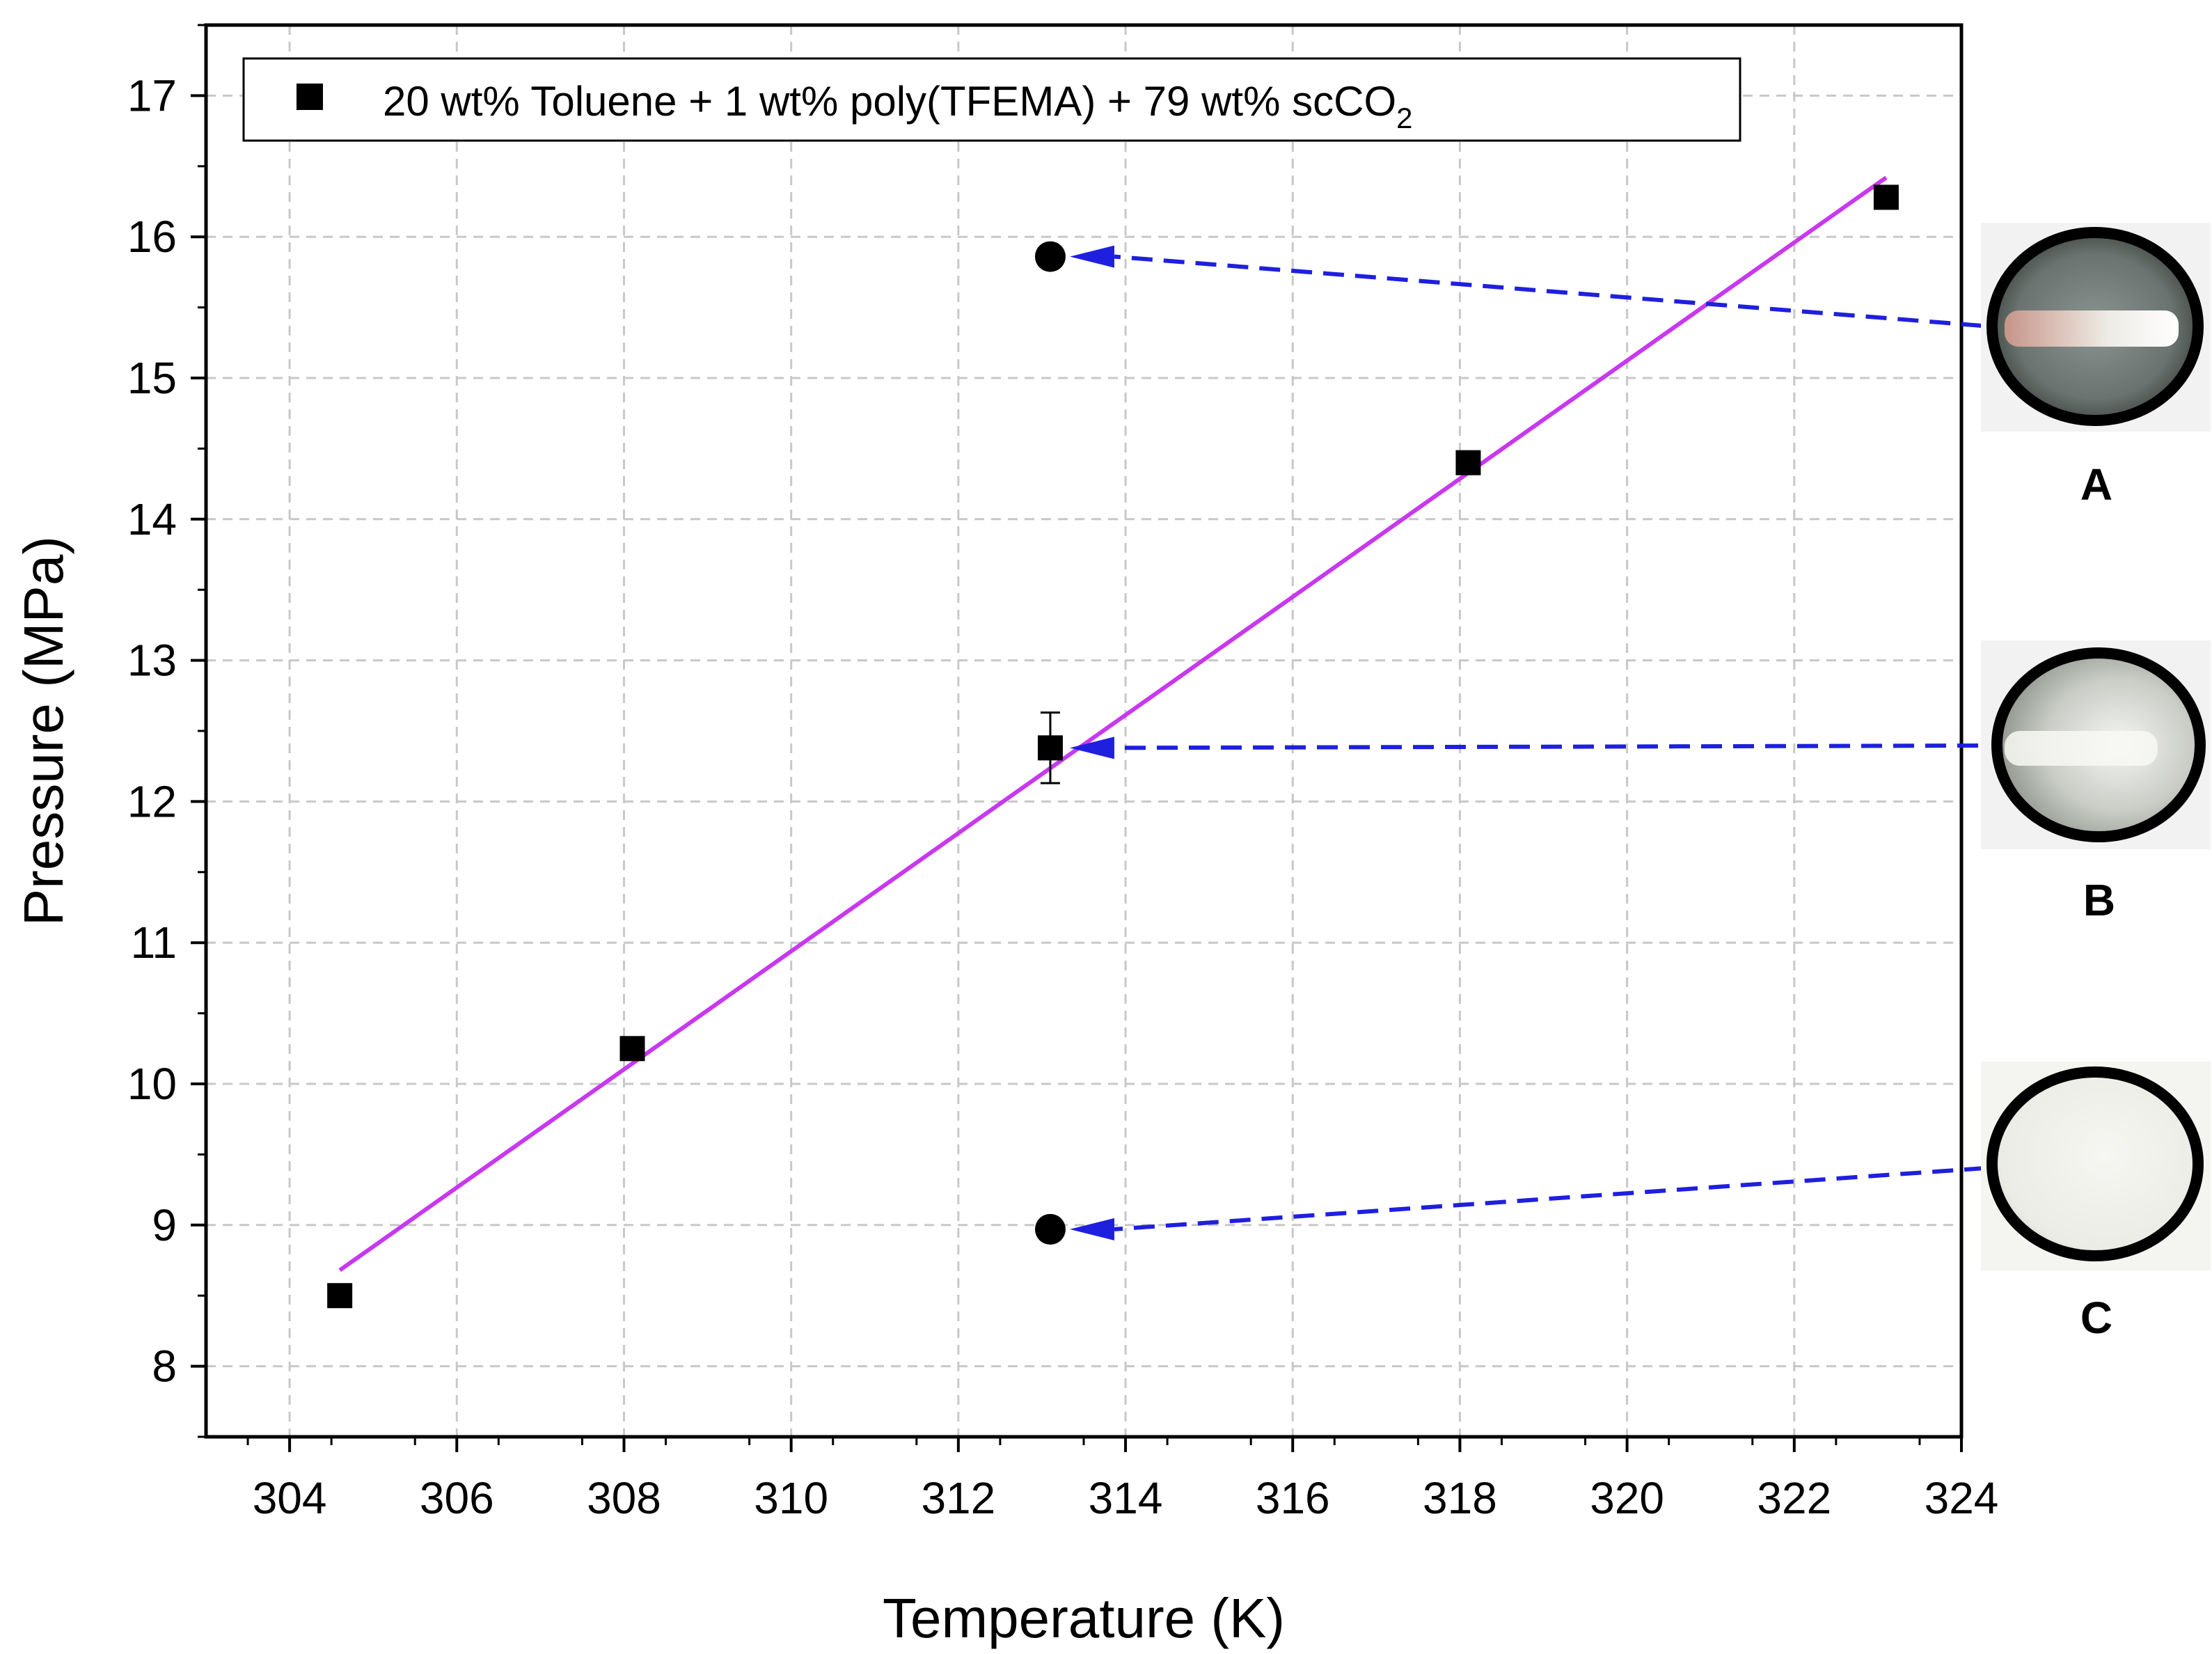 The image size is (2212, 1654). Describe the element at coordinates (1050, 1229) in the screenshot. I see `annotation-point-c` at that location.